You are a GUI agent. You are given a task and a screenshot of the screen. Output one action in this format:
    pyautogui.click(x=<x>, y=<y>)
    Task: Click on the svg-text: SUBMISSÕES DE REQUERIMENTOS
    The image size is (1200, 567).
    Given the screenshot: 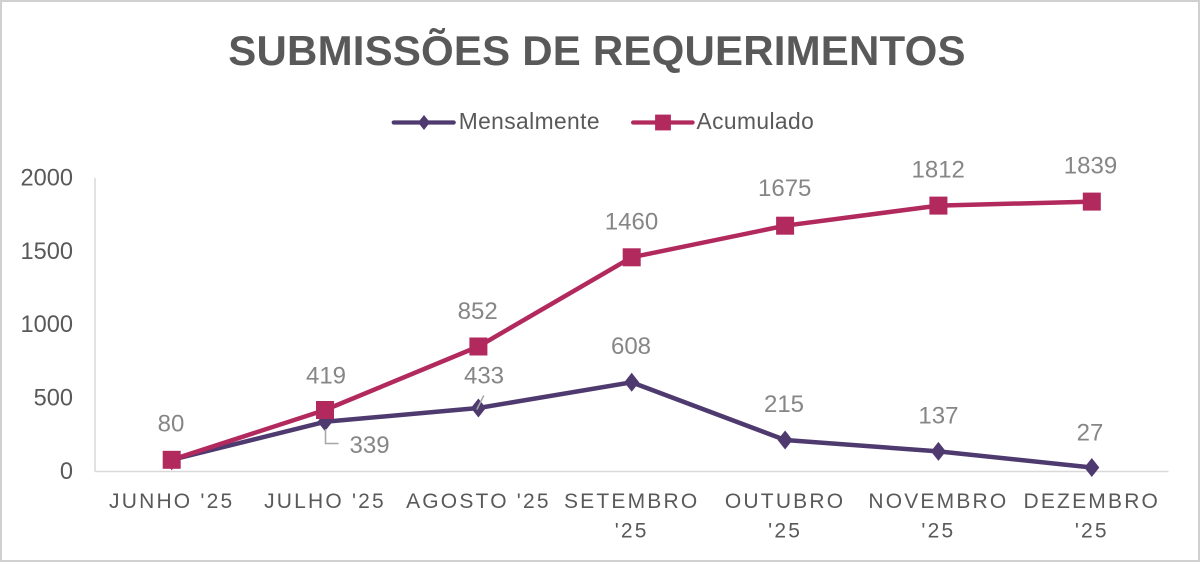 What is the action you would take?
    pyautogui.click(x=596, y=50)
    